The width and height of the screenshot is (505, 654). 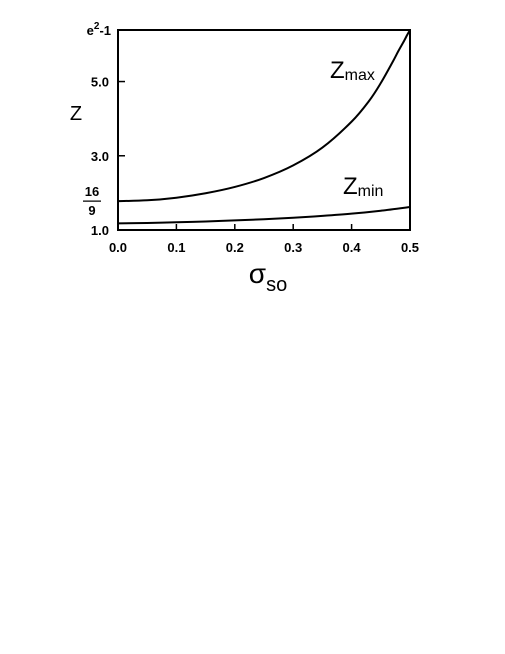 What do you see at coordinates (176, 247) in the screenshot?
I see `x-tick-label: 0.1` at bounding box center [176, 247].